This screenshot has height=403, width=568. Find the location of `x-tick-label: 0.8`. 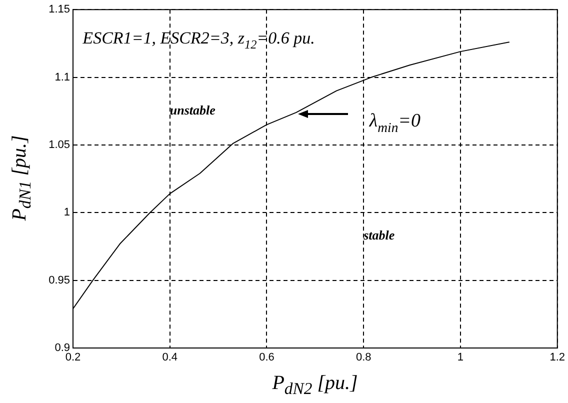

x-tick-label: 0.8 is located at coordinates (364, 358).